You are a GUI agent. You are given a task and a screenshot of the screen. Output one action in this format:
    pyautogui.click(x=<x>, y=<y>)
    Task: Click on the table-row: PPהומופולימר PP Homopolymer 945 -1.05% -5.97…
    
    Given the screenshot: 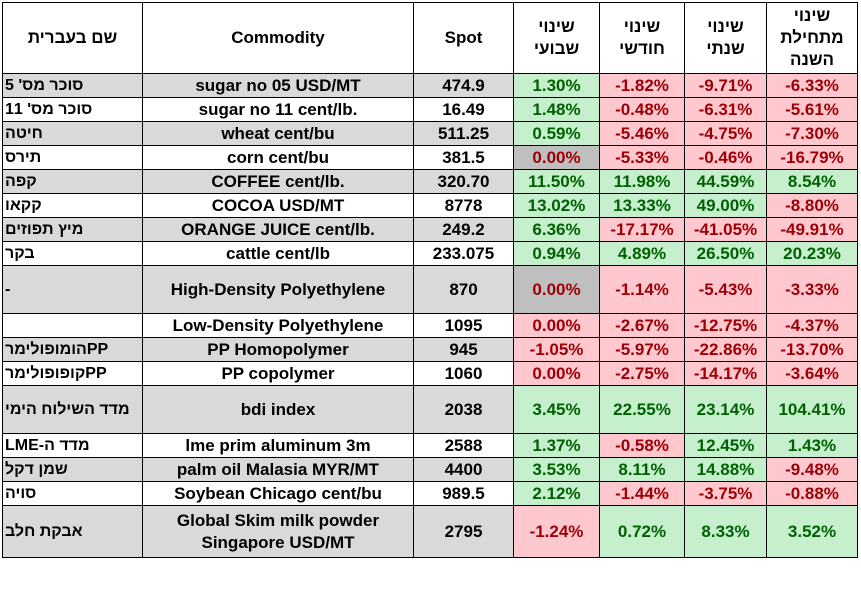 What is the action you would take?
    pyautogui.click(x=430, y=349)
    